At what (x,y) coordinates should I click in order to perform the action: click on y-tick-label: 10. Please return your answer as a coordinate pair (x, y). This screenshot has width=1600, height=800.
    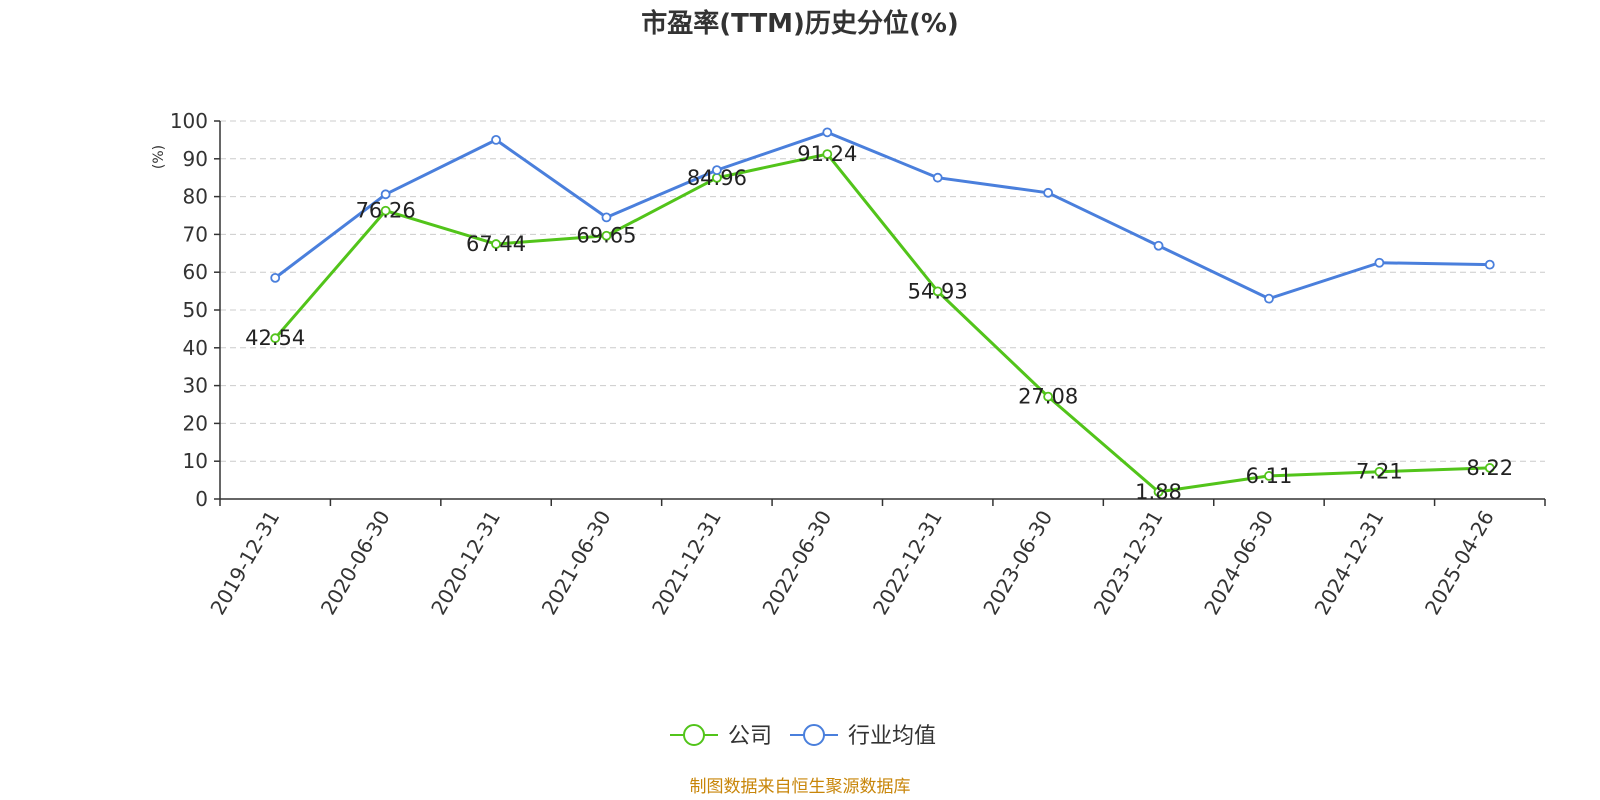
    Looking at the image, I should click on (195, 461).